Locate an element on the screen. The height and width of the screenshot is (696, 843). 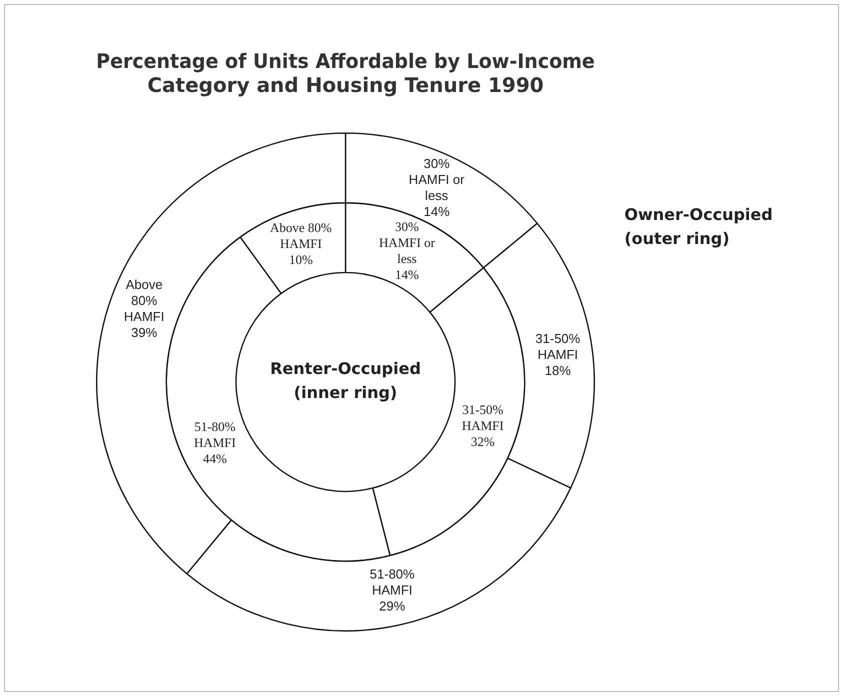
data-label: 39% is located at coordinates (144, 332).